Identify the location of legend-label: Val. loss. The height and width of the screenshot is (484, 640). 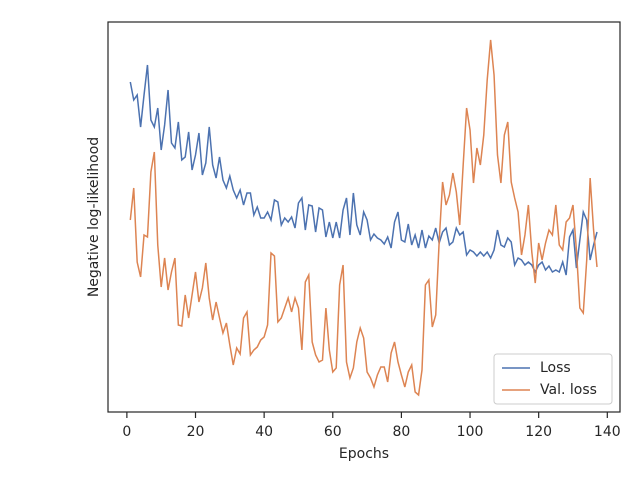
(568, 390).